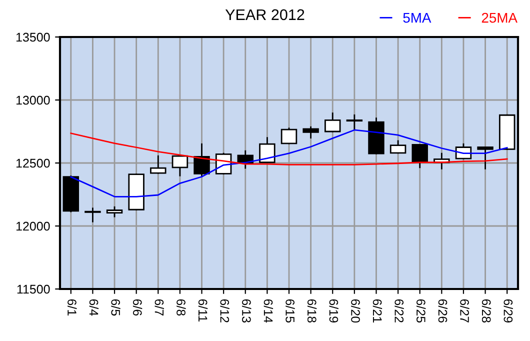  I want to click on x-tick-label: 6/6, so click(137, 307).